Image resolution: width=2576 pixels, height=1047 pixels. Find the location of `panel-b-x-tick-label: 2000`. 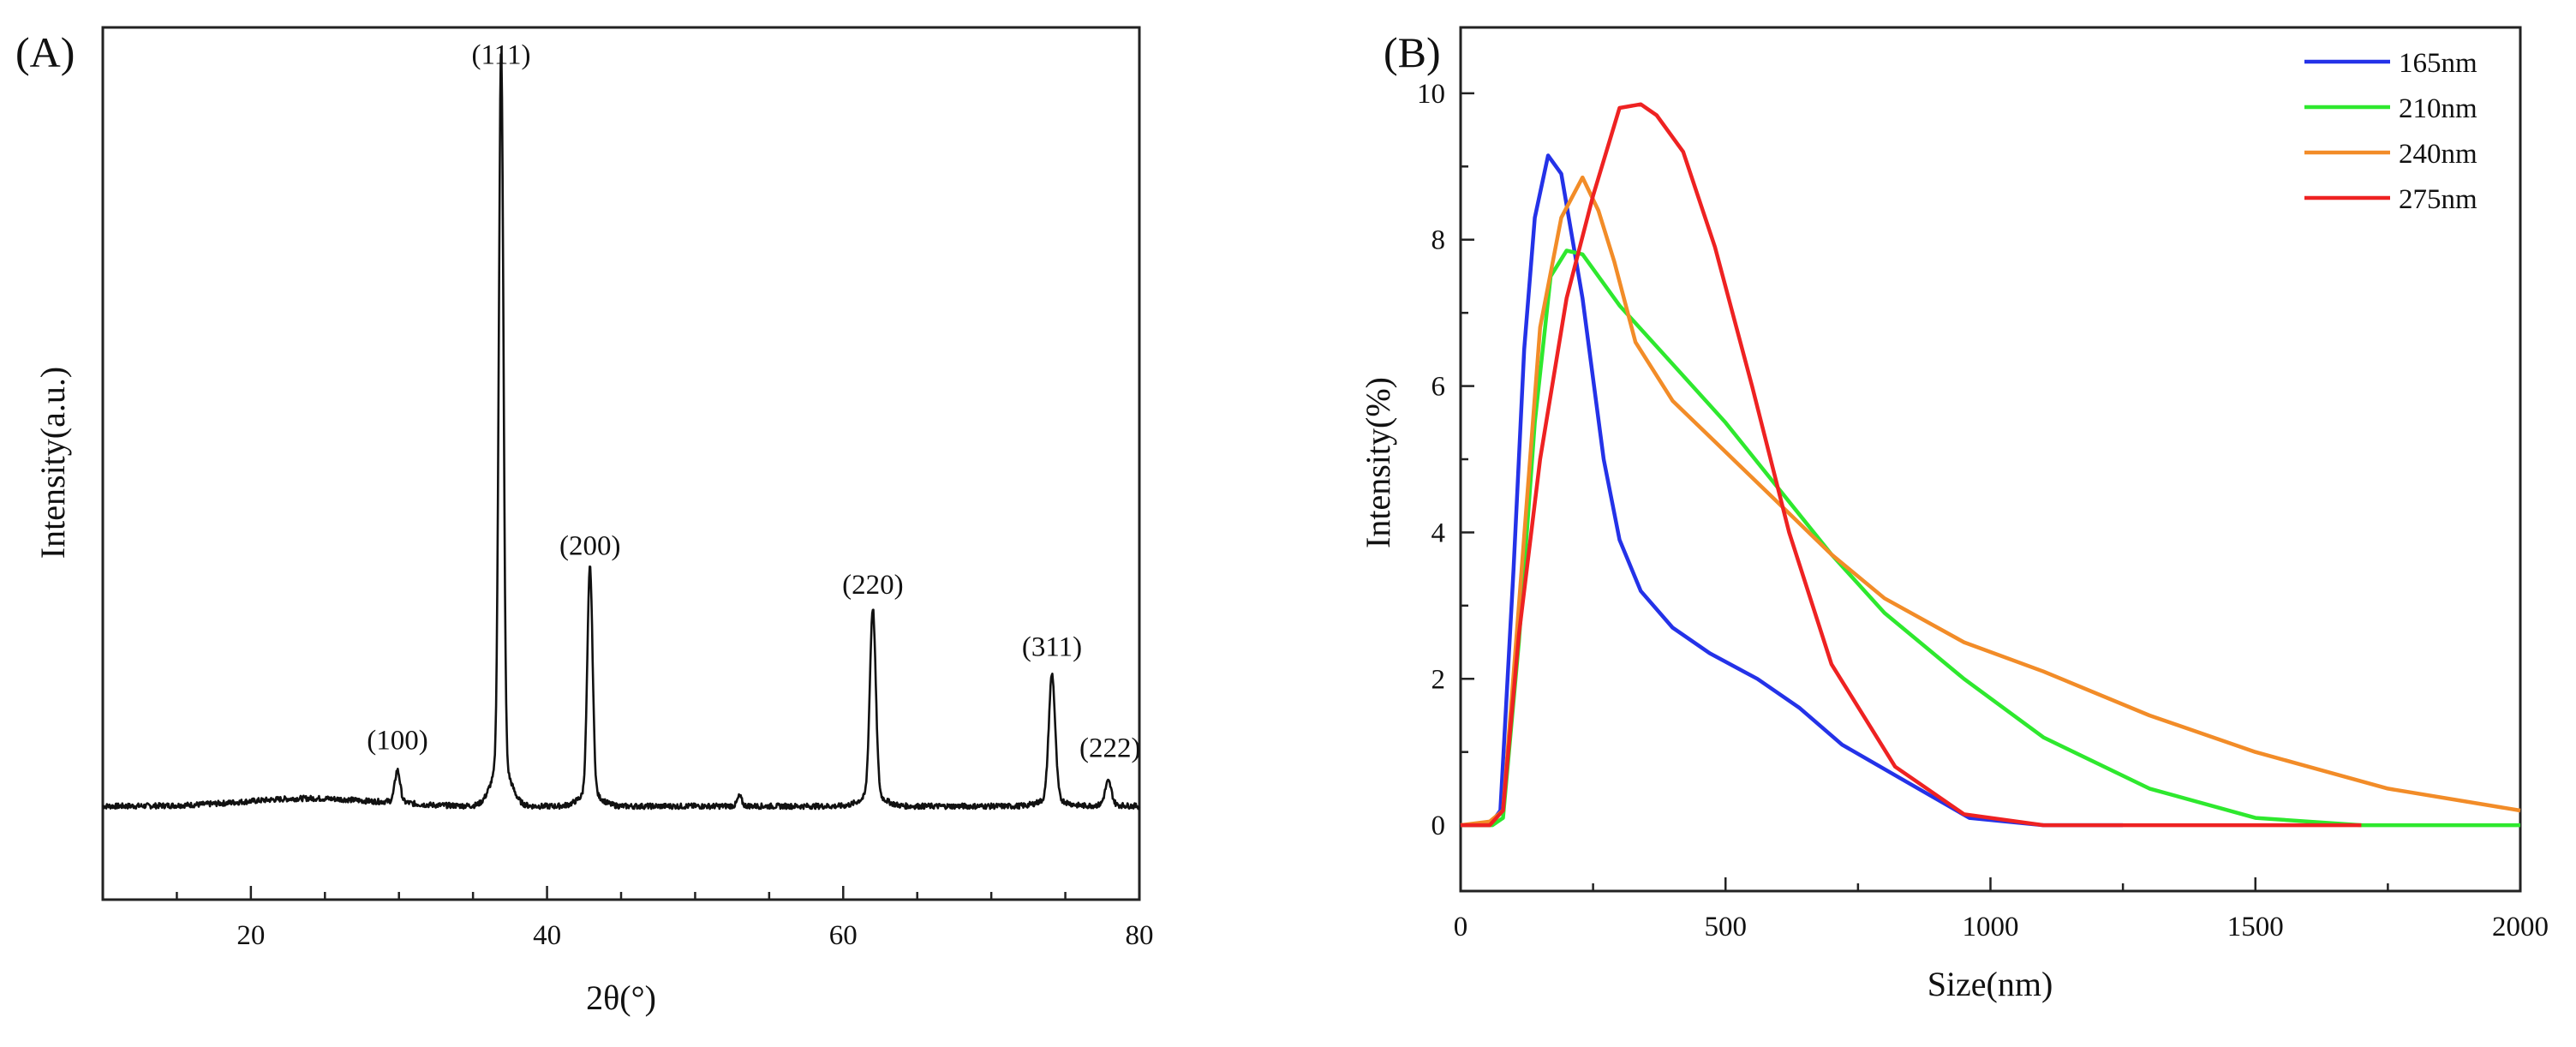

panel-b-x-tick-label: 2000 is located at coordinates (2520, 927).